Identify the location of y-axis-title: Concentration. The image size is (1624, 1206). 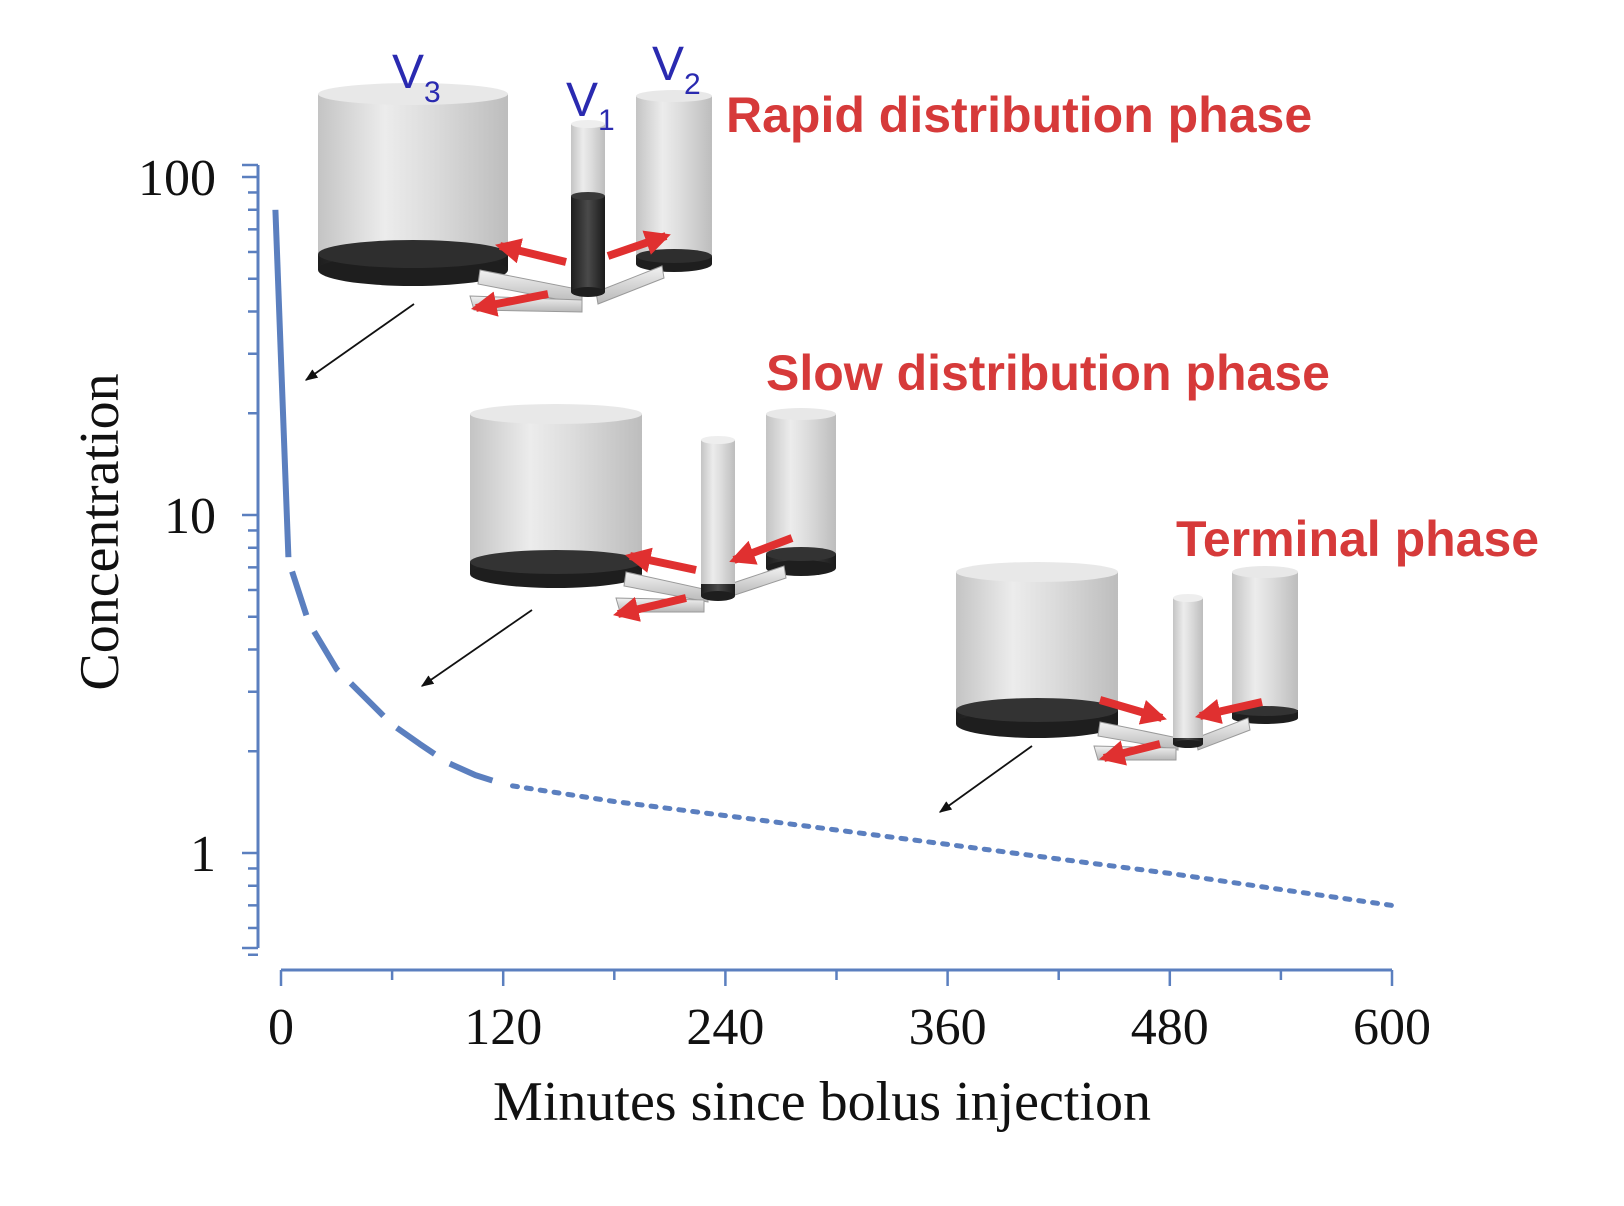
(100, 531).